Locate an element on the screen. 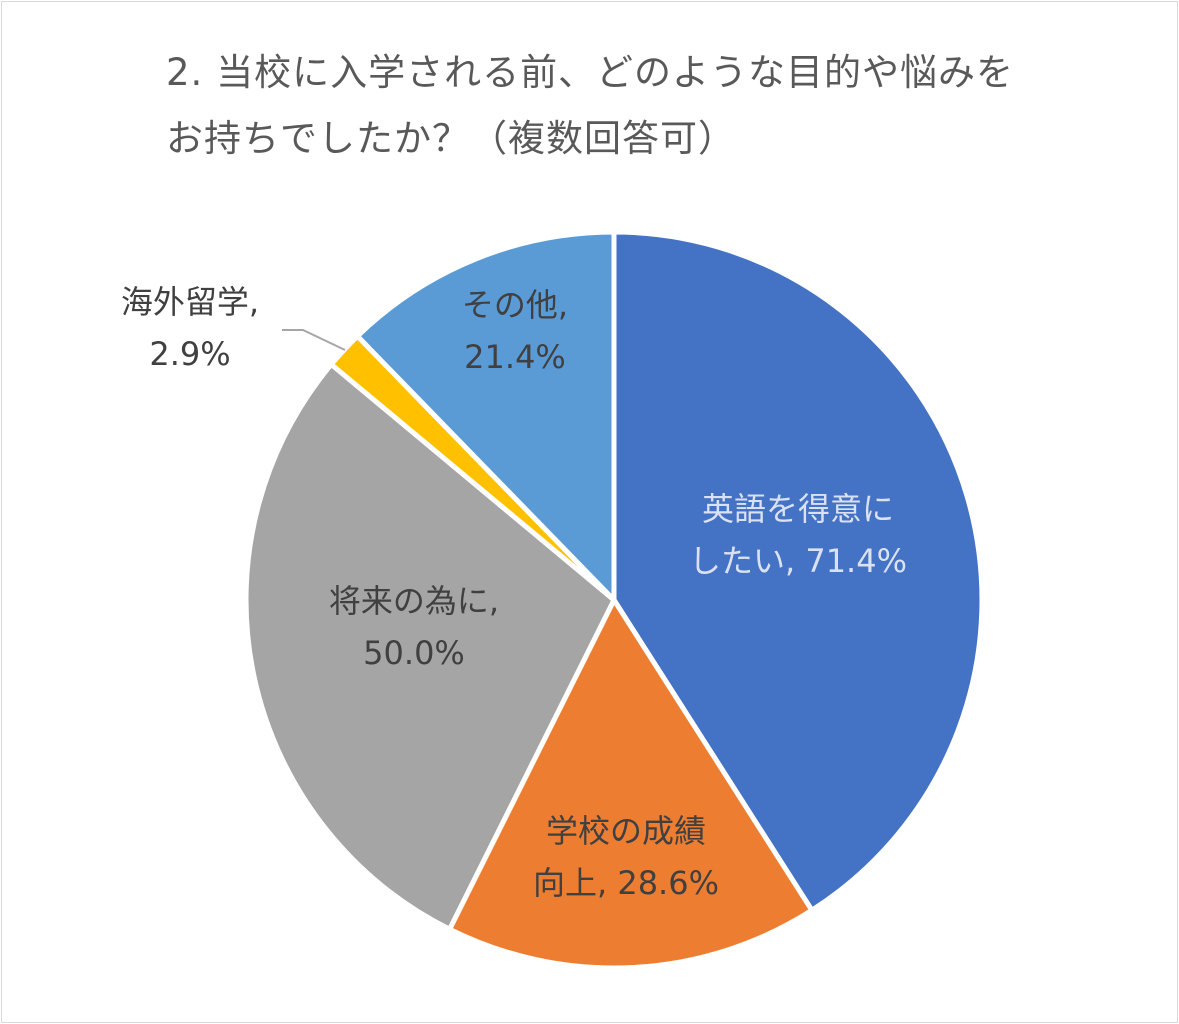  slice-grades-label-line-2: 向上, 28.6% is located at coordinates (626, 883).